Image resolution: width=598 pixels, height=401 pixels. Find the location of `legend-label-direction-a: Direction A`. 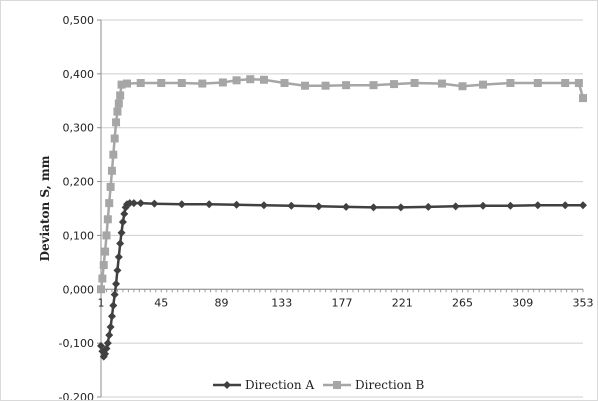

legend-label-direction-a: Direction A is located at coordinates (279, 385).